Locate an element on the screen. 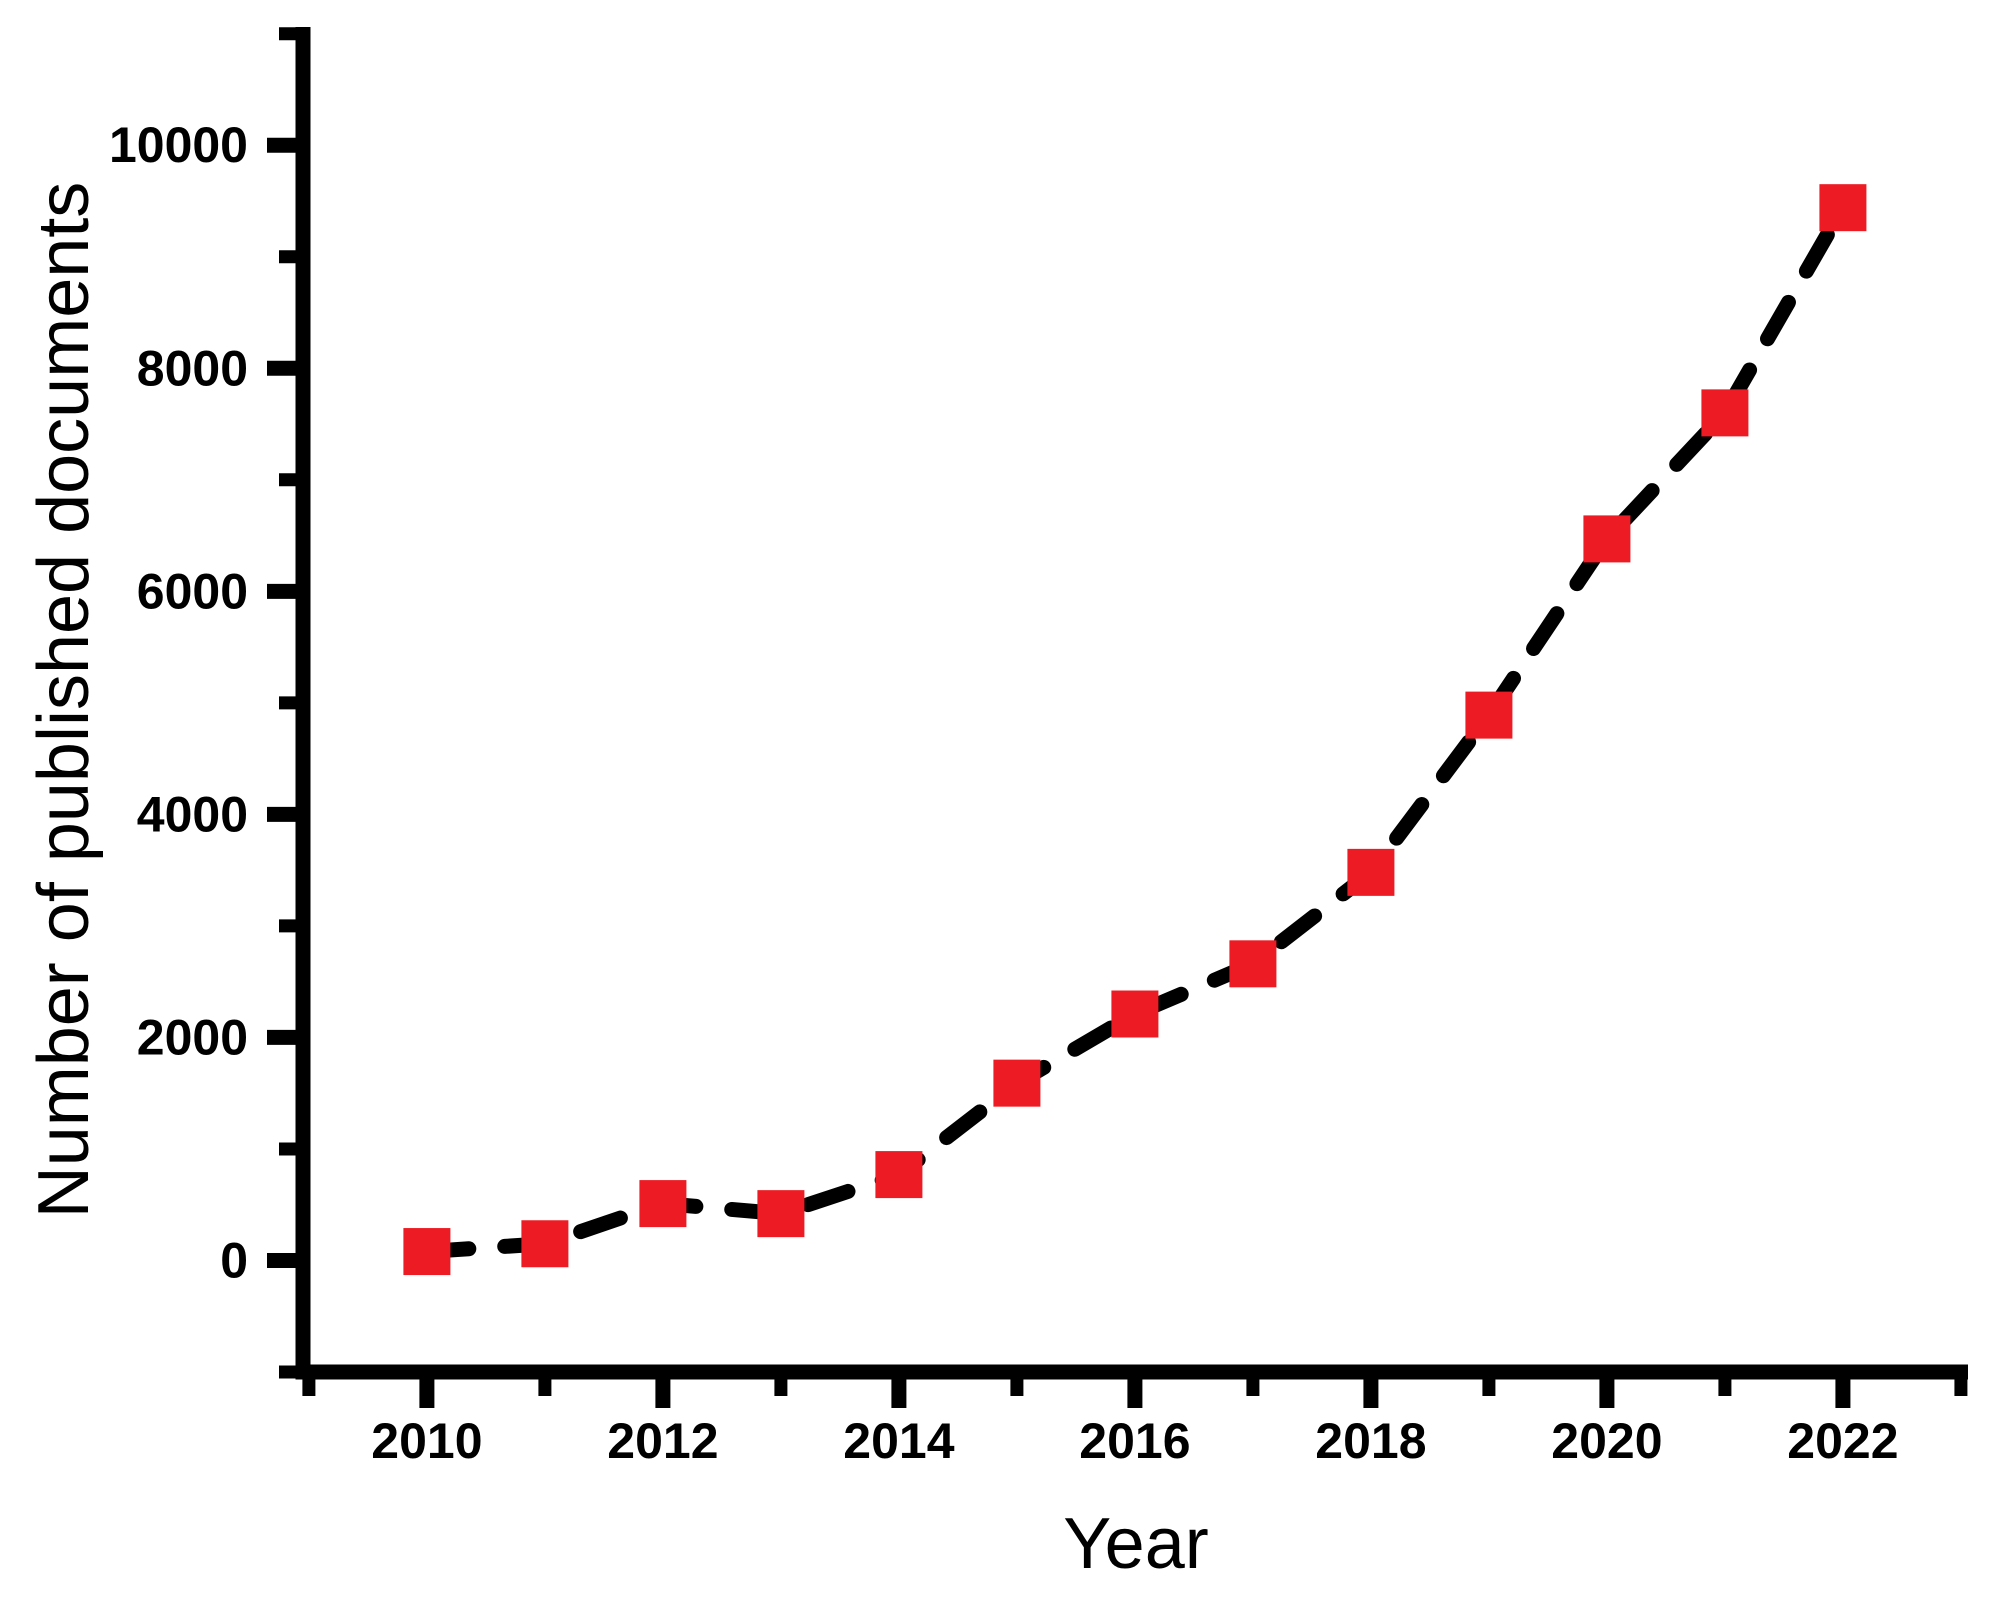  y-axis-title: Number of published documents is located at coordinates (64, 700).